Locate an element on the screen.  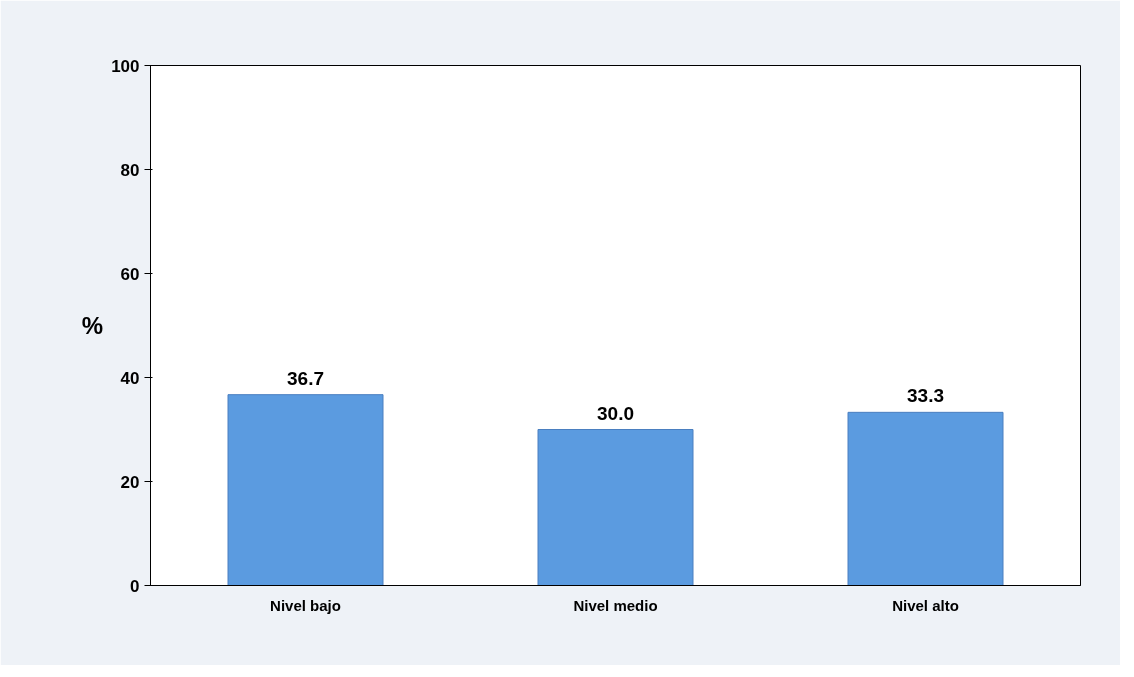
data-label: 33.3 is located at coordinates (925, 396).